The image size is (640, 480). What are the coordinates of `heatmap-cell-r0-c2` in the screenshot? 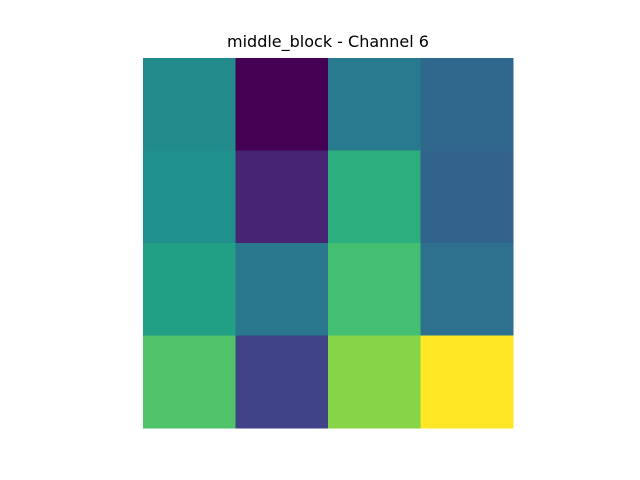 It's located at (374, 104).